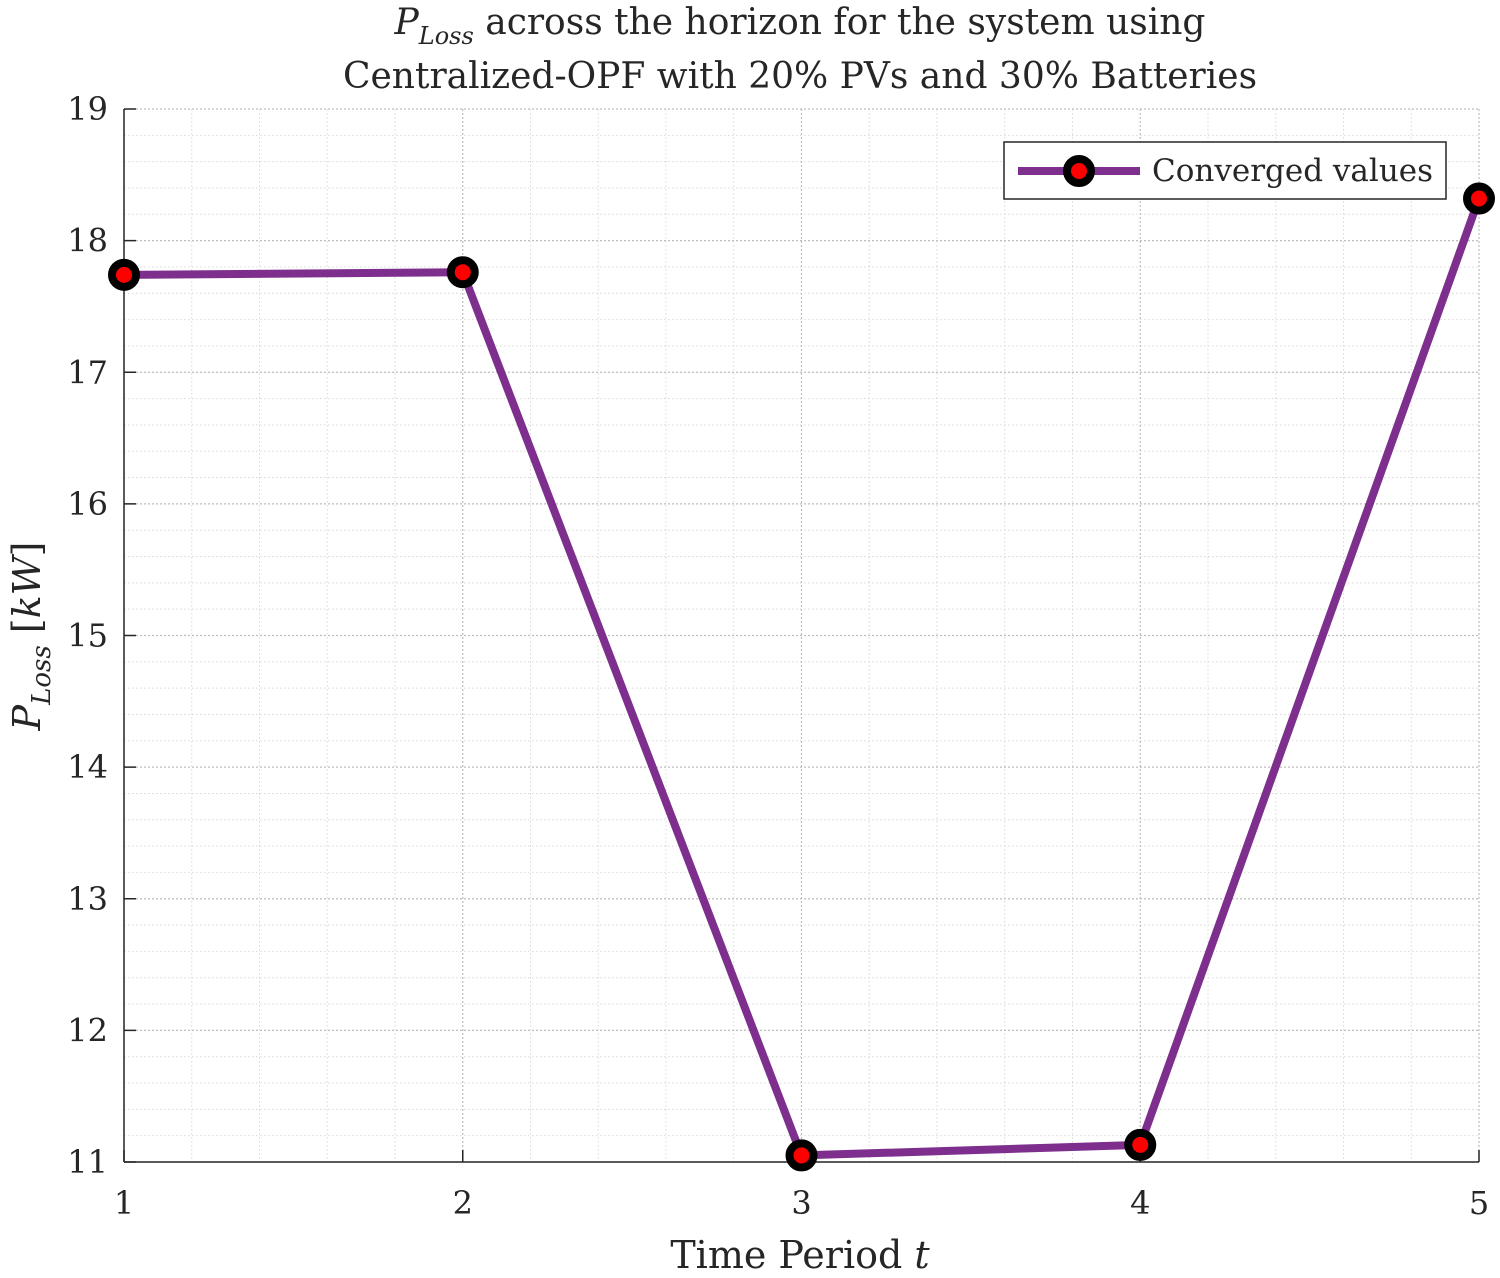 This screenshot has height=1278, width=1500. Describe the element at coordinates (463, 1203) in the screenshot. I see `x-tick-label: 2` at that location.